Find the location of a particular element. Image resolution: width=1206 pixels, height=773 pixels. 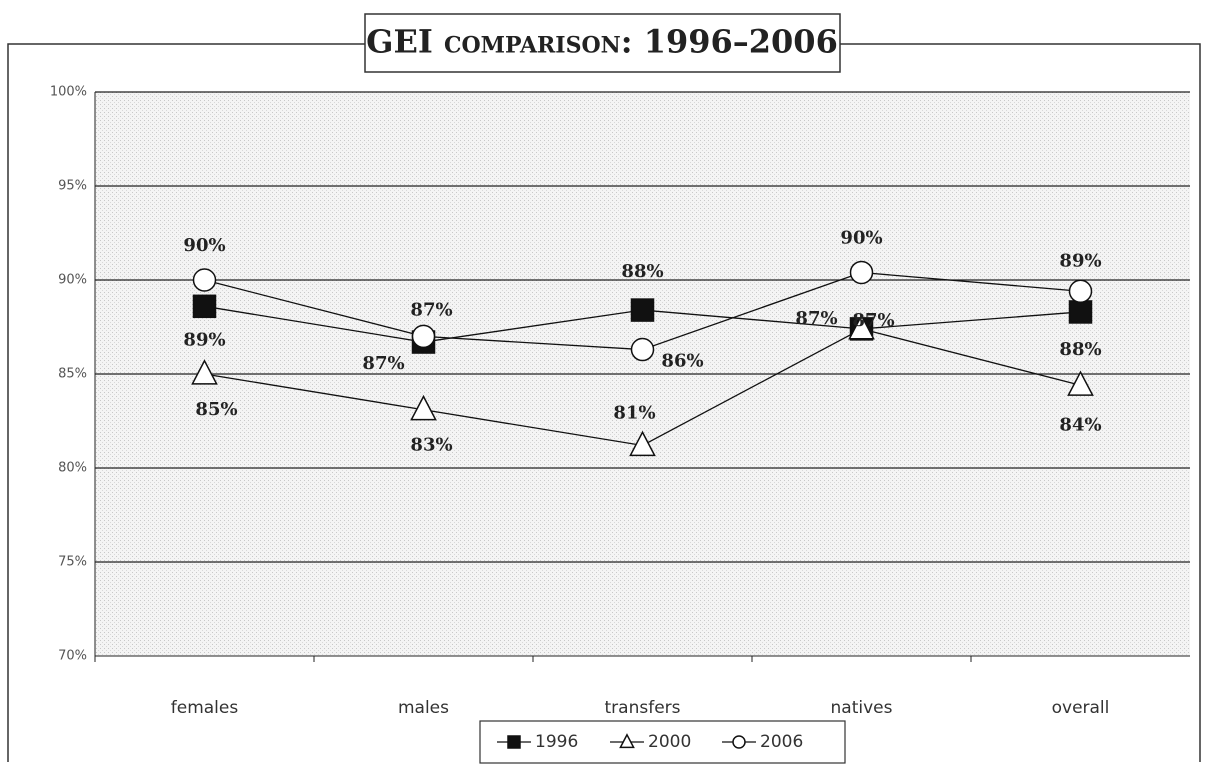

y-tick-label: 80% is located at coordinates (72, 468).